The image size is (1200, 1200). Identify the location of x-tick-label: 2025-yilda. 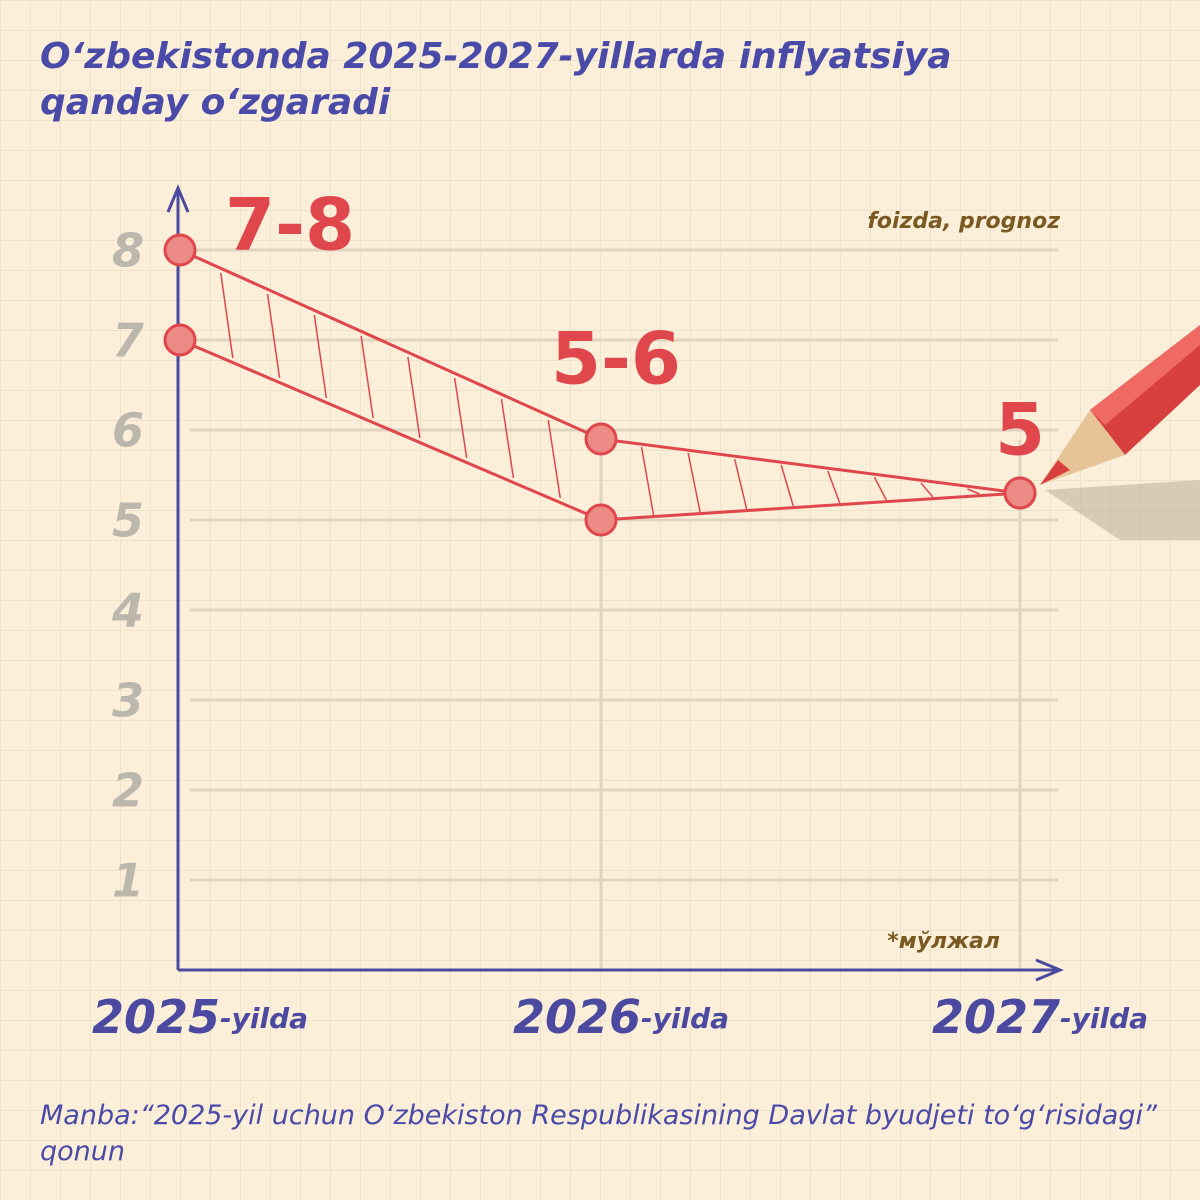
(200, 1017).